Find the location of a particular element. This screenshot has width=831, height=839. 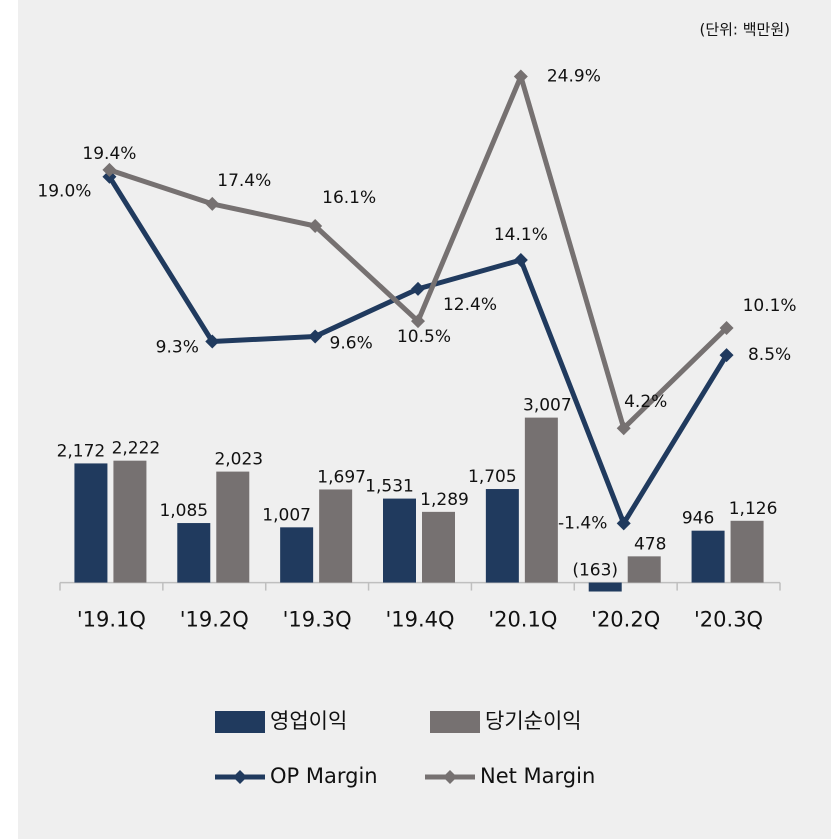

bar-value-label: 1,126 is located at coordinates (753, 509).